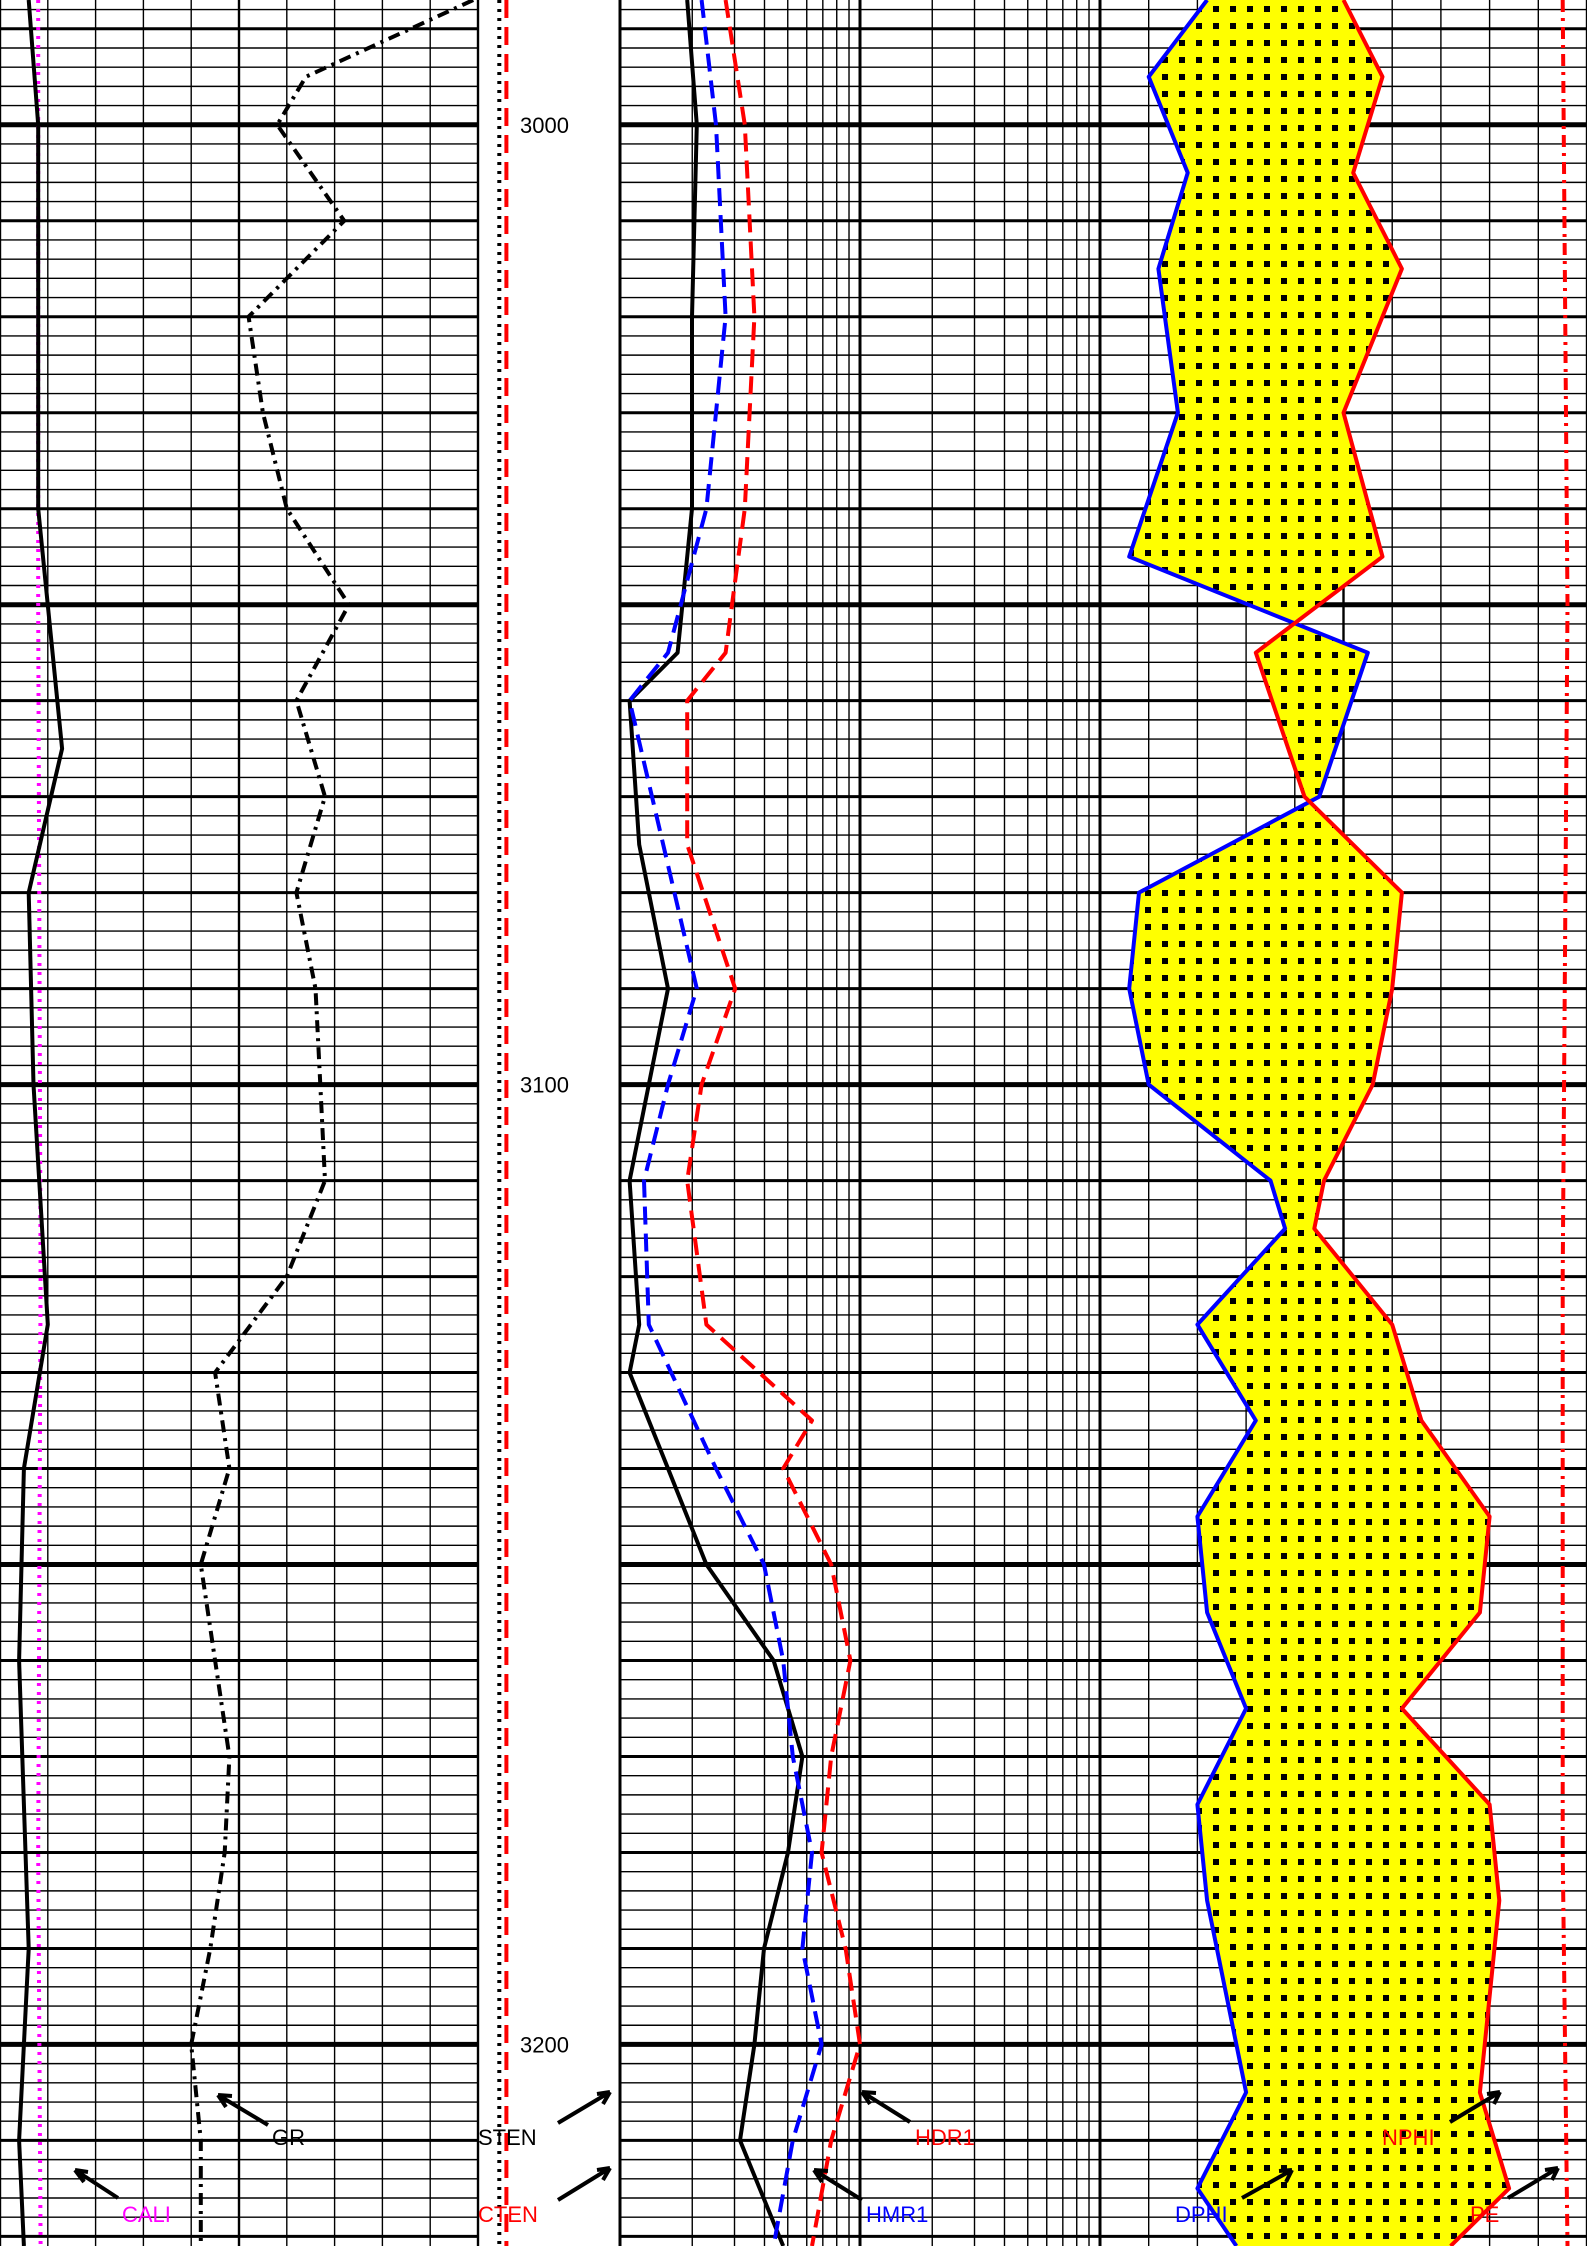 This screenshot has height=2246, width=1587. Describe the element at coordinates (897, 2214) in the screenshot. I see `label-hmr1: HMR1` at that location.